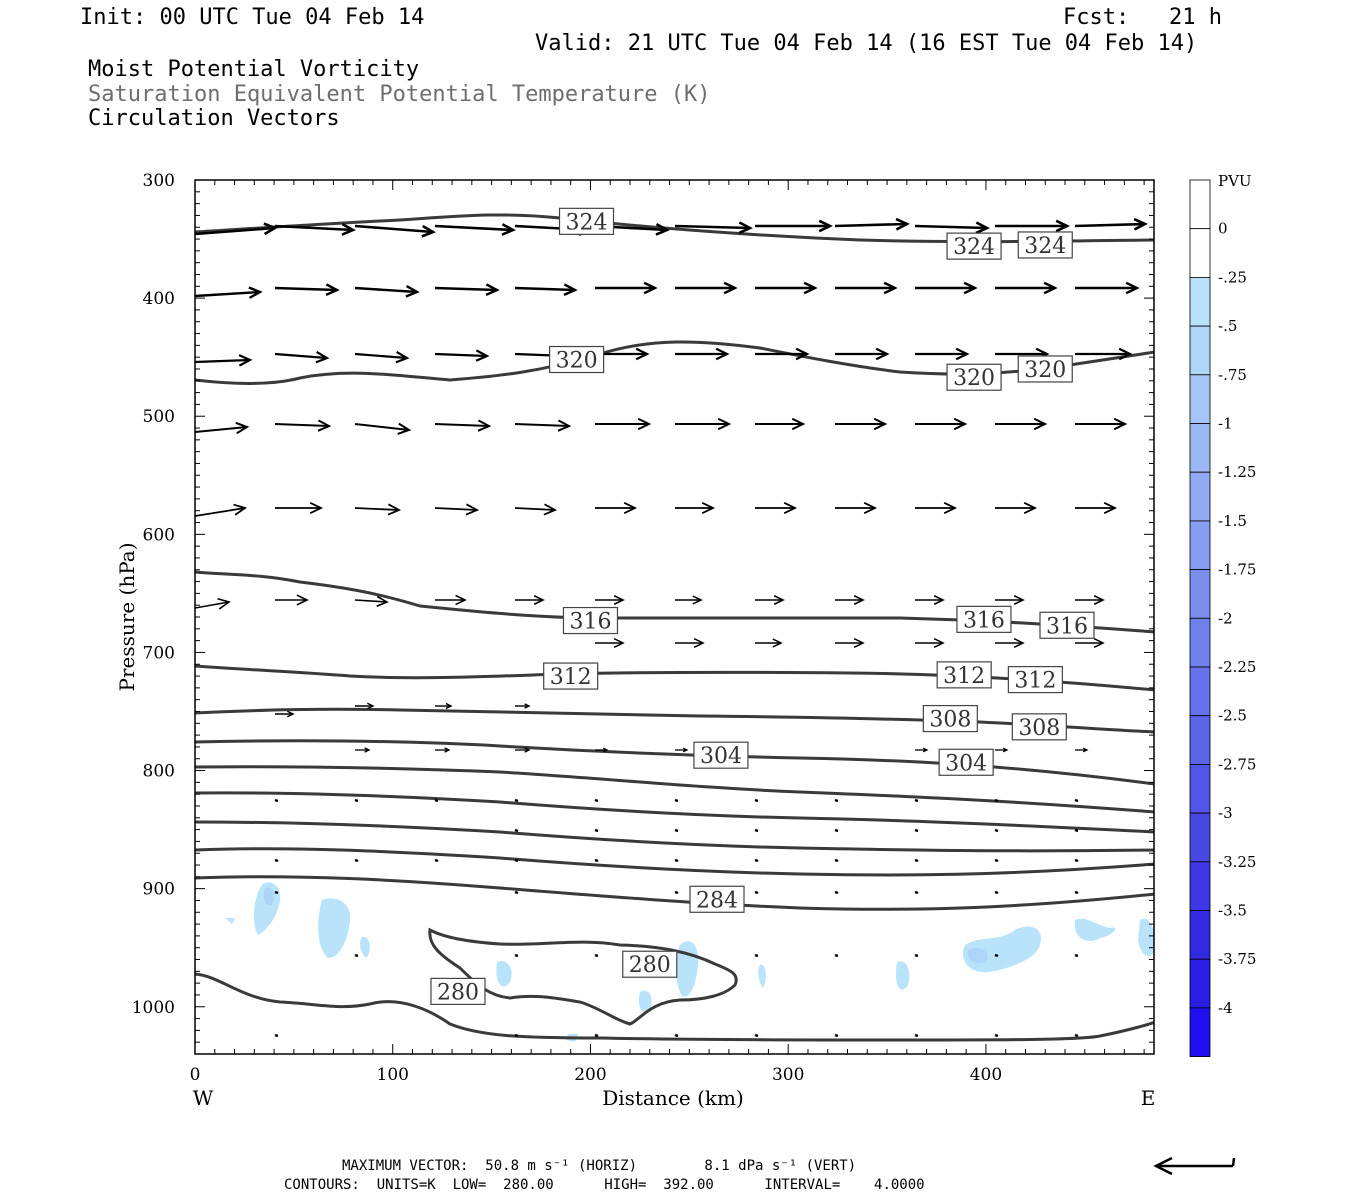 The height and width of the screenshot is (1200, 1350). I want to click on contour-label-text: 316, so click(984, 620).